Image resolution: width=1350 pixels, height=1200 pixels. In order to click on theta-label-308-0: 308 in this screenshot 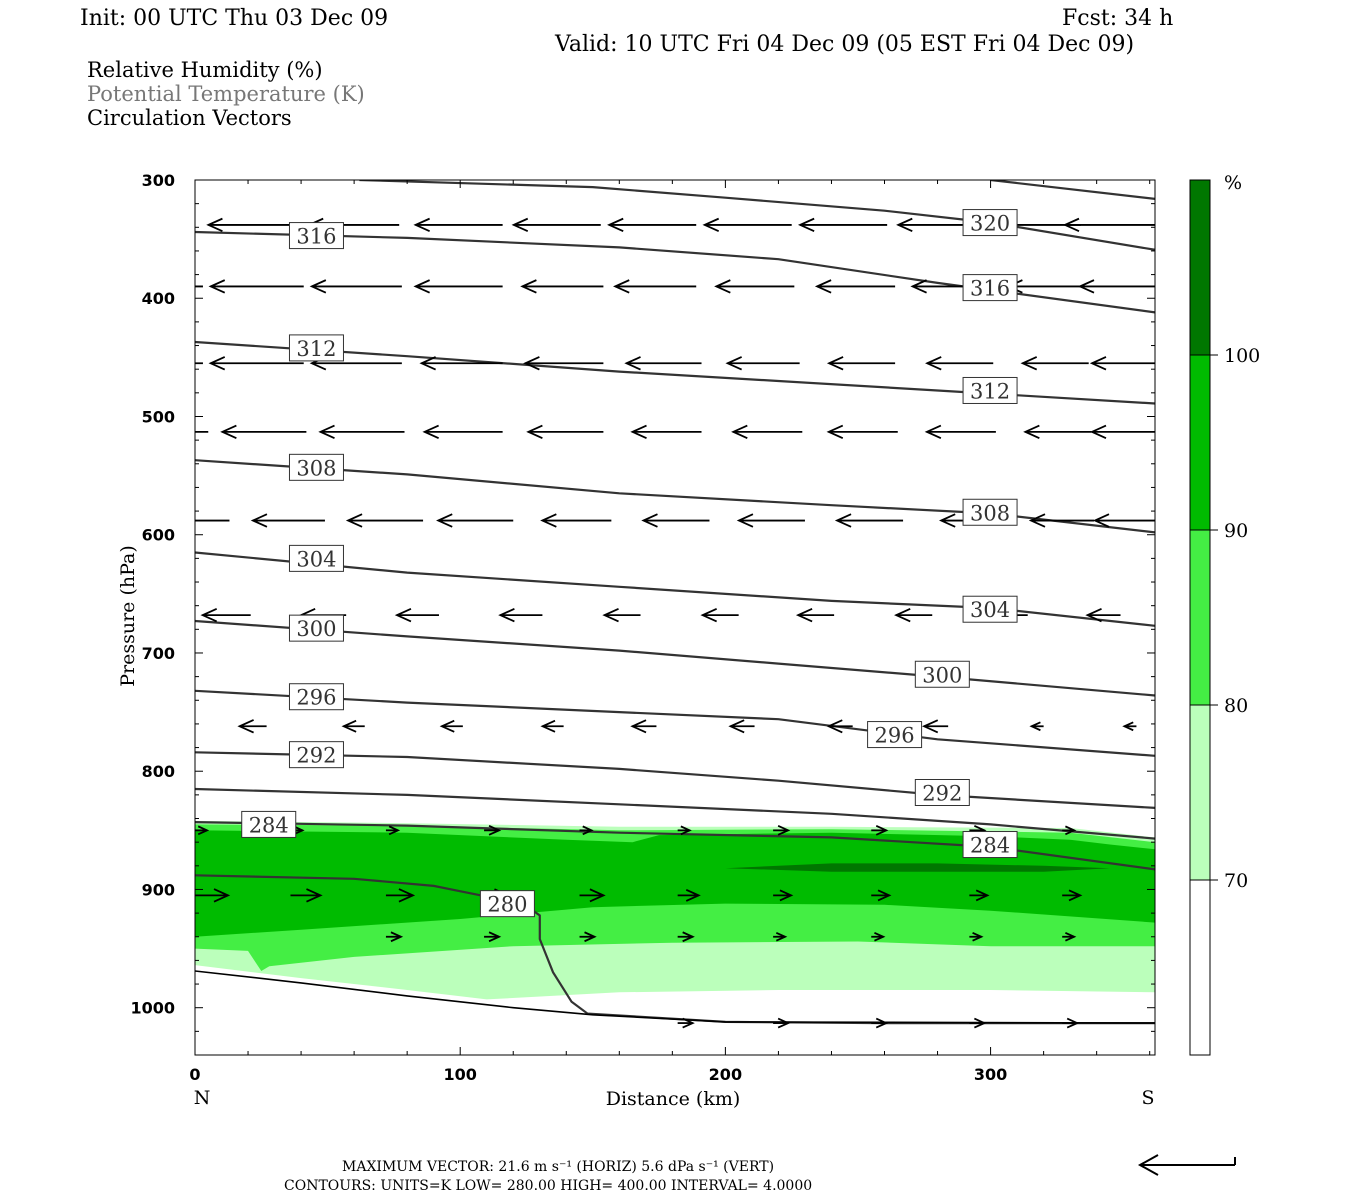, I will do `click(316, 467)`.